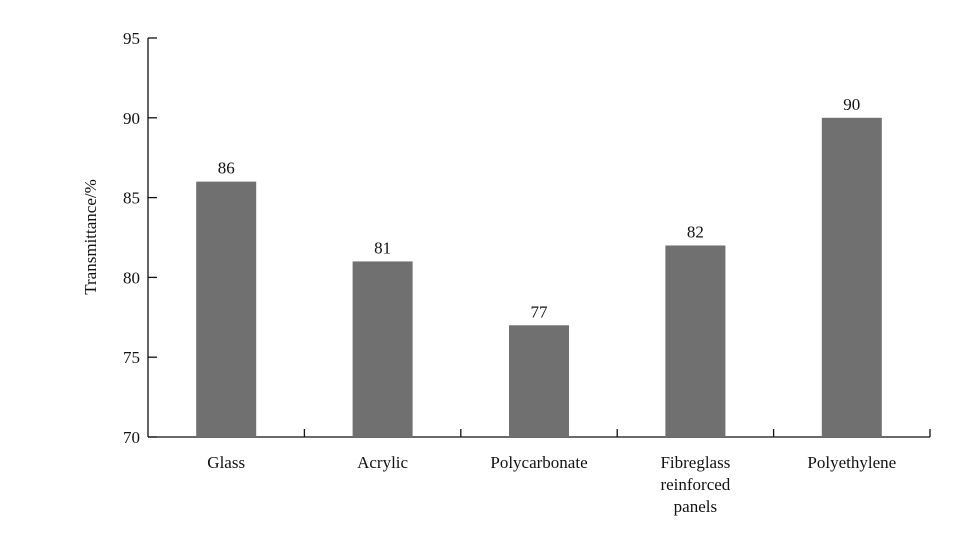 The image size is (969, 541). What do you see at coordinates (851, 104) in the screenshot?
I see `data-label: 90` at bounding box center [851, 104].